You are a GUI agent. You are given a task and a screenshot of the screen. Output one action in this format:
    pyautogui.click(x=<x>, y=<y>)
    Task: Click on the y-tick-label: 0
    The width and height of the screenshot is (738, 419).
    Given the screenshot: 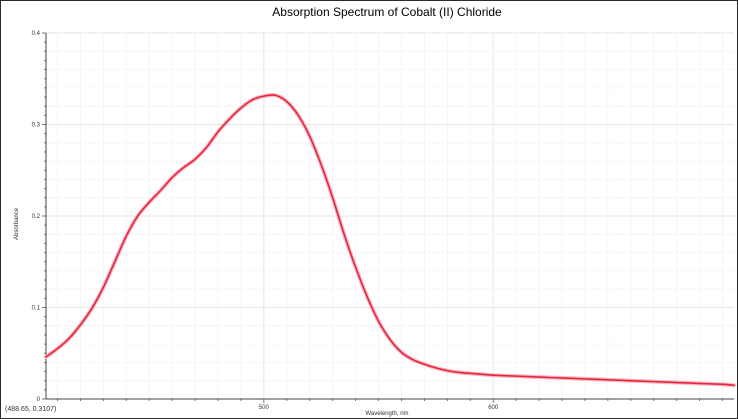 What is the action you would take?
    pyautogui.click(x=39, y=400)
    